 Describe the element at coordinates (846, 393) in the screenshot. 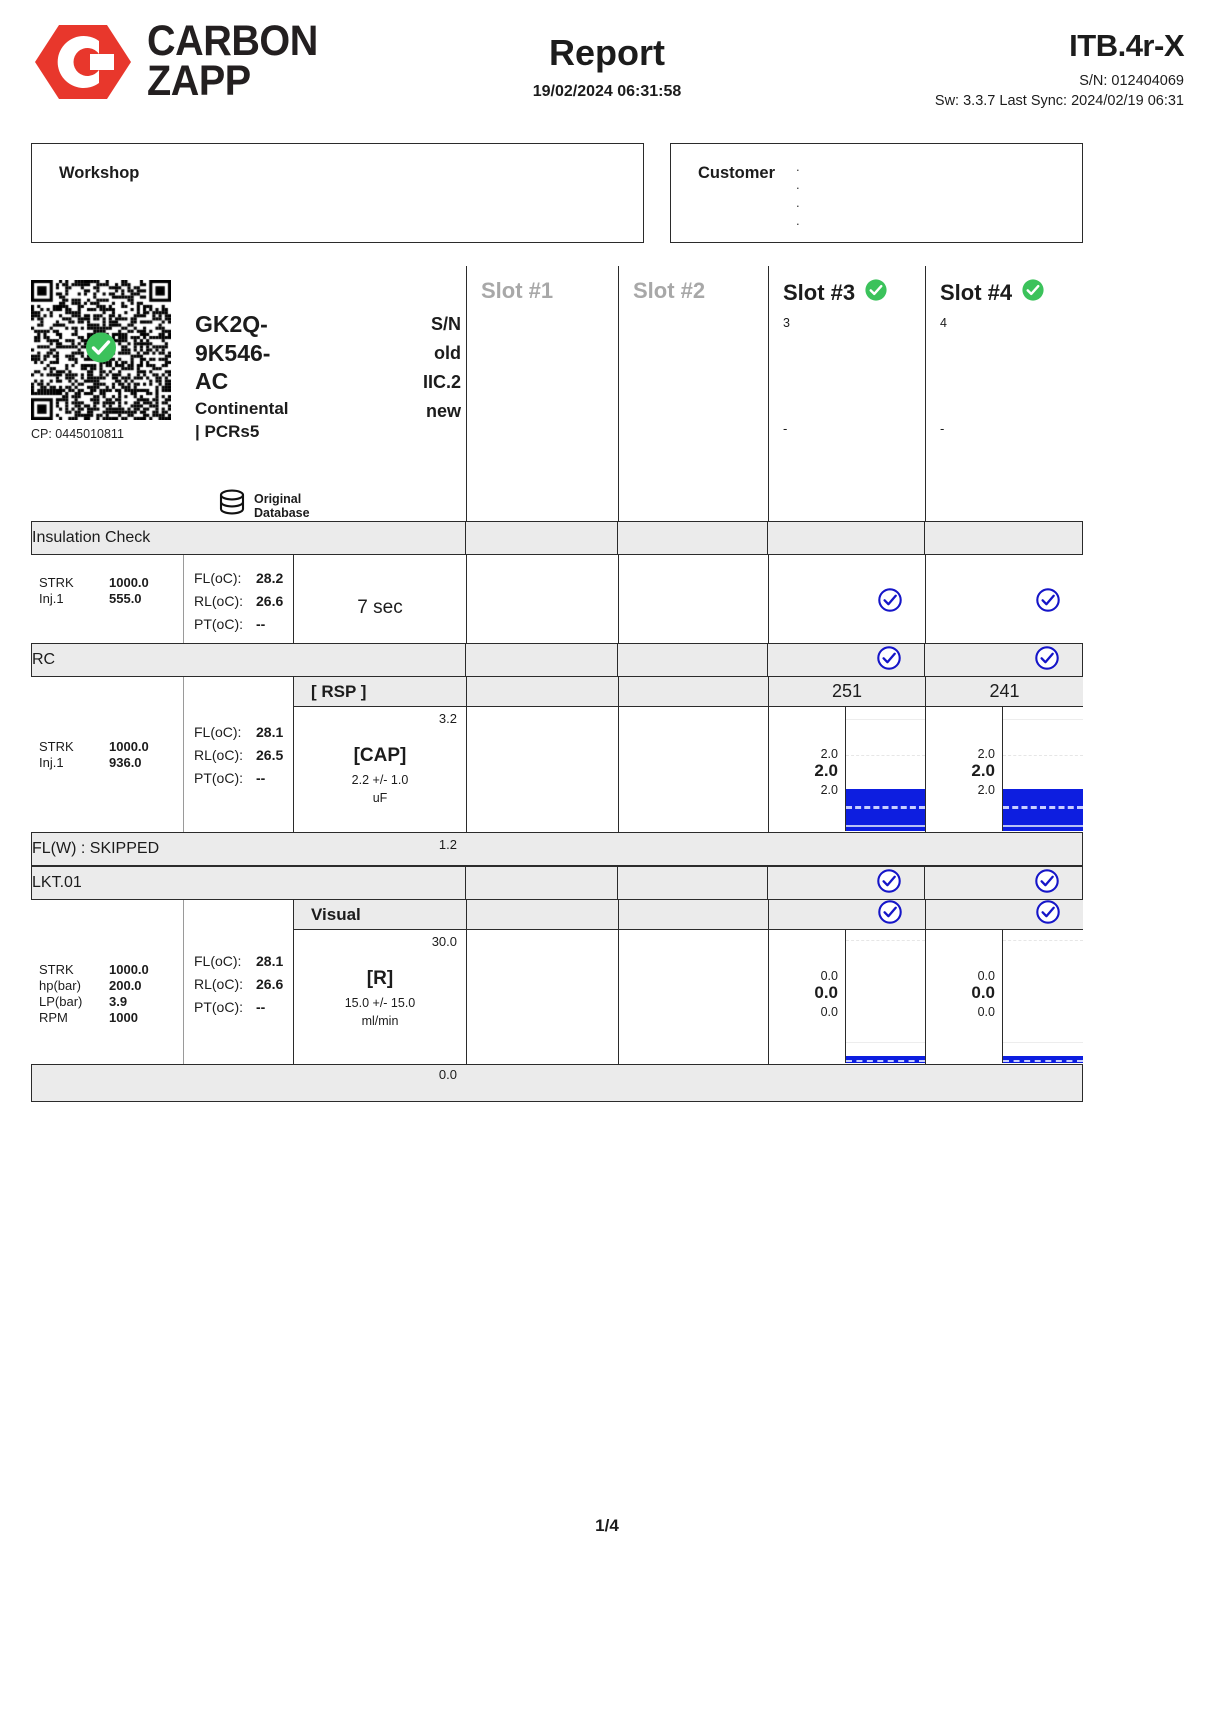

I see `slot-header-3: Slot #3 3 -` at that location.